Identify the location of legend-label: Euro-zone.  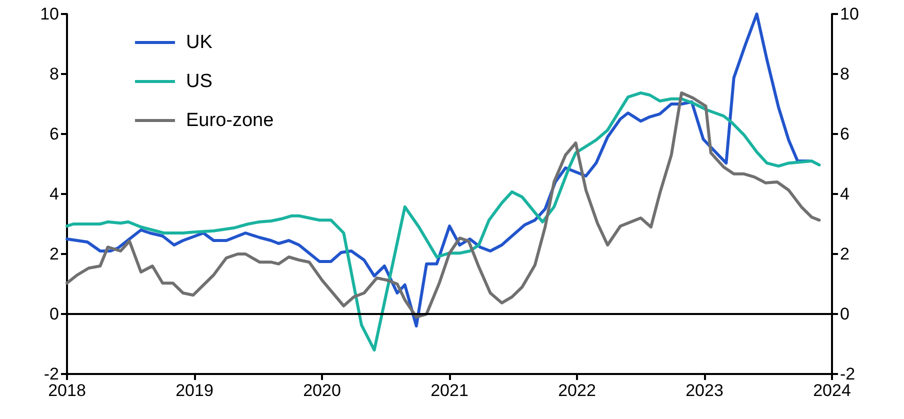
(230, 120).